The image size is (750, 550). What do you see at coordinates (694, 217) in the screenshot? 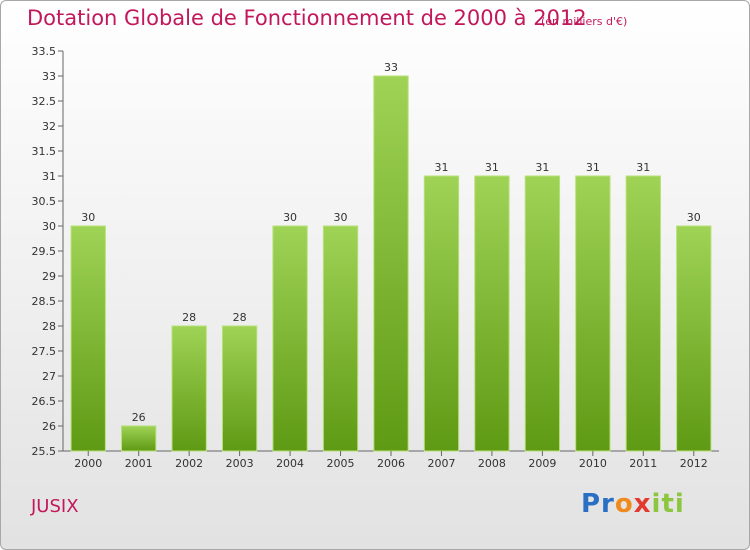
I see `value-label-2012: 30` at bounding box center [694, 217].